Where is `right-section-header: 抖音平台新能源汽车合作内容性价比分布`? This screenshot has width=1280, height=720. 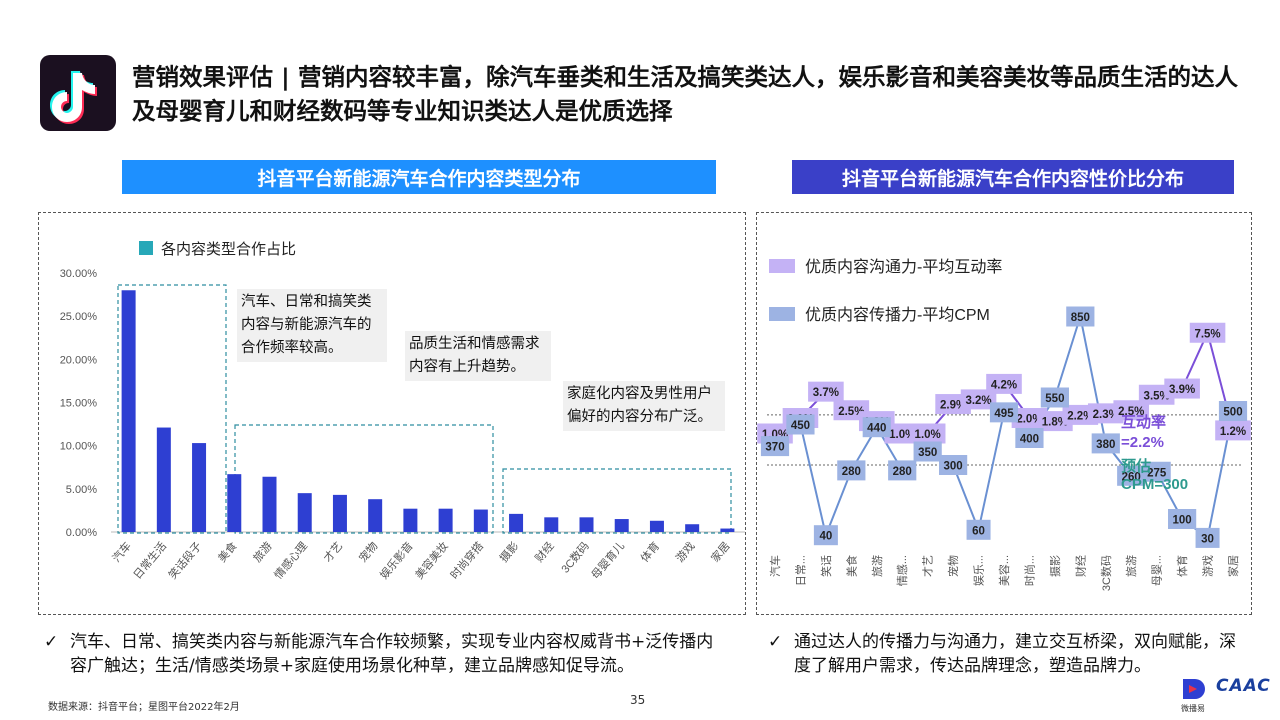 right-section-header: 抖音平台新能源汽车合作内容性价比分布 is located at coordinates (1013, 177).